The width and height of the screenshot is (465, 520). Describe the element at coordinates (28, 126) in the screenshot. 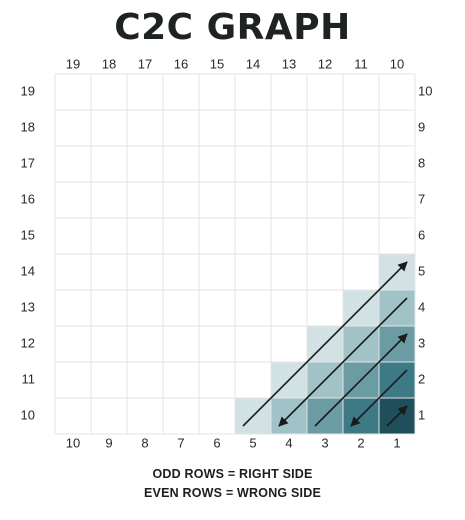

I see `left-row-label: 18` at that location.